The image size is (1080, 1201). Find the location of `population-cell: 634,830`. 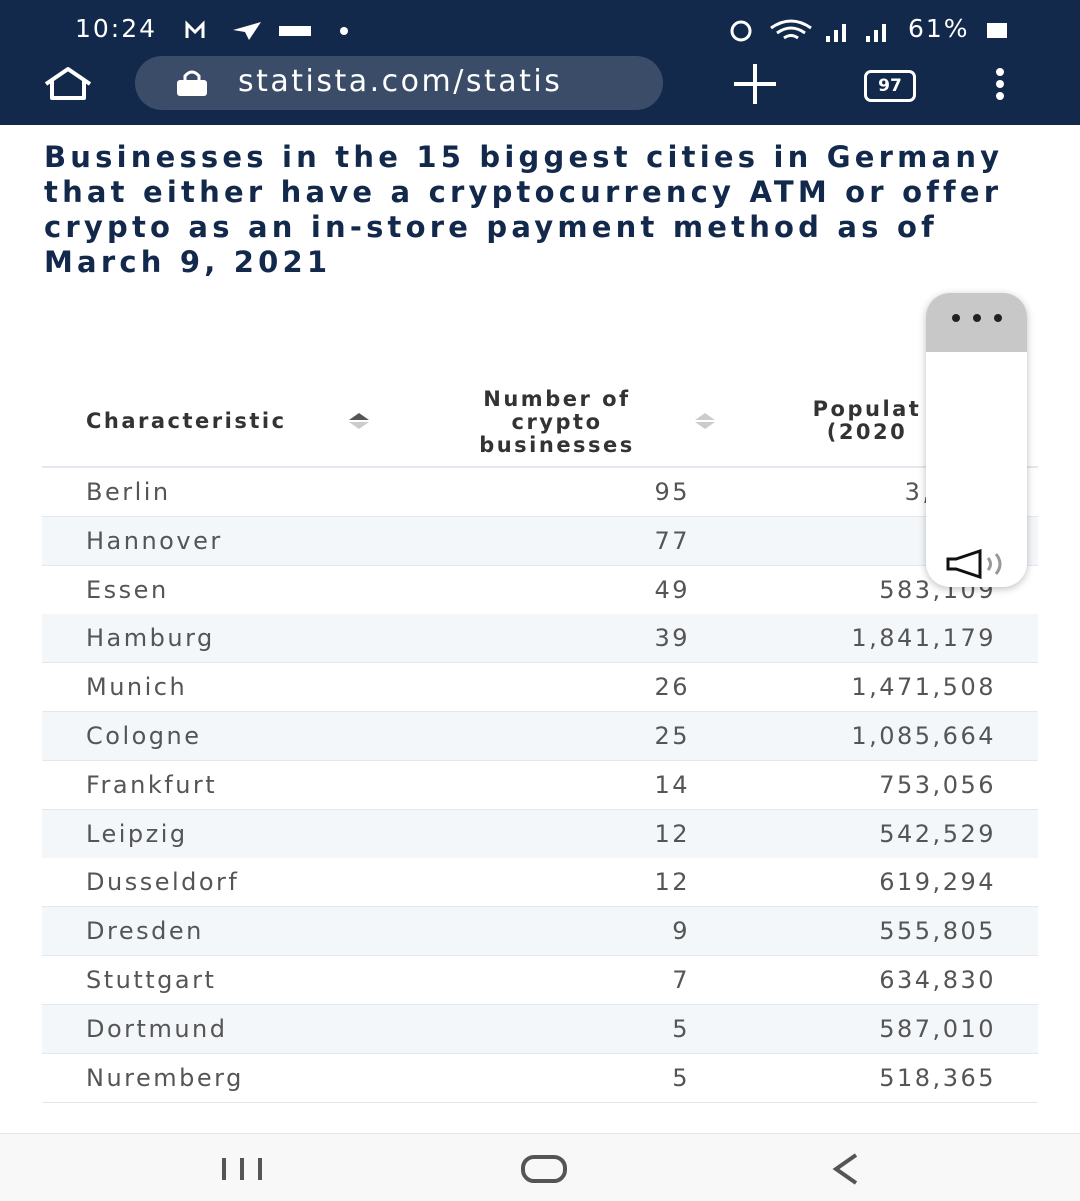

population-cell: 634,830 is located at coordinates (937, 980).